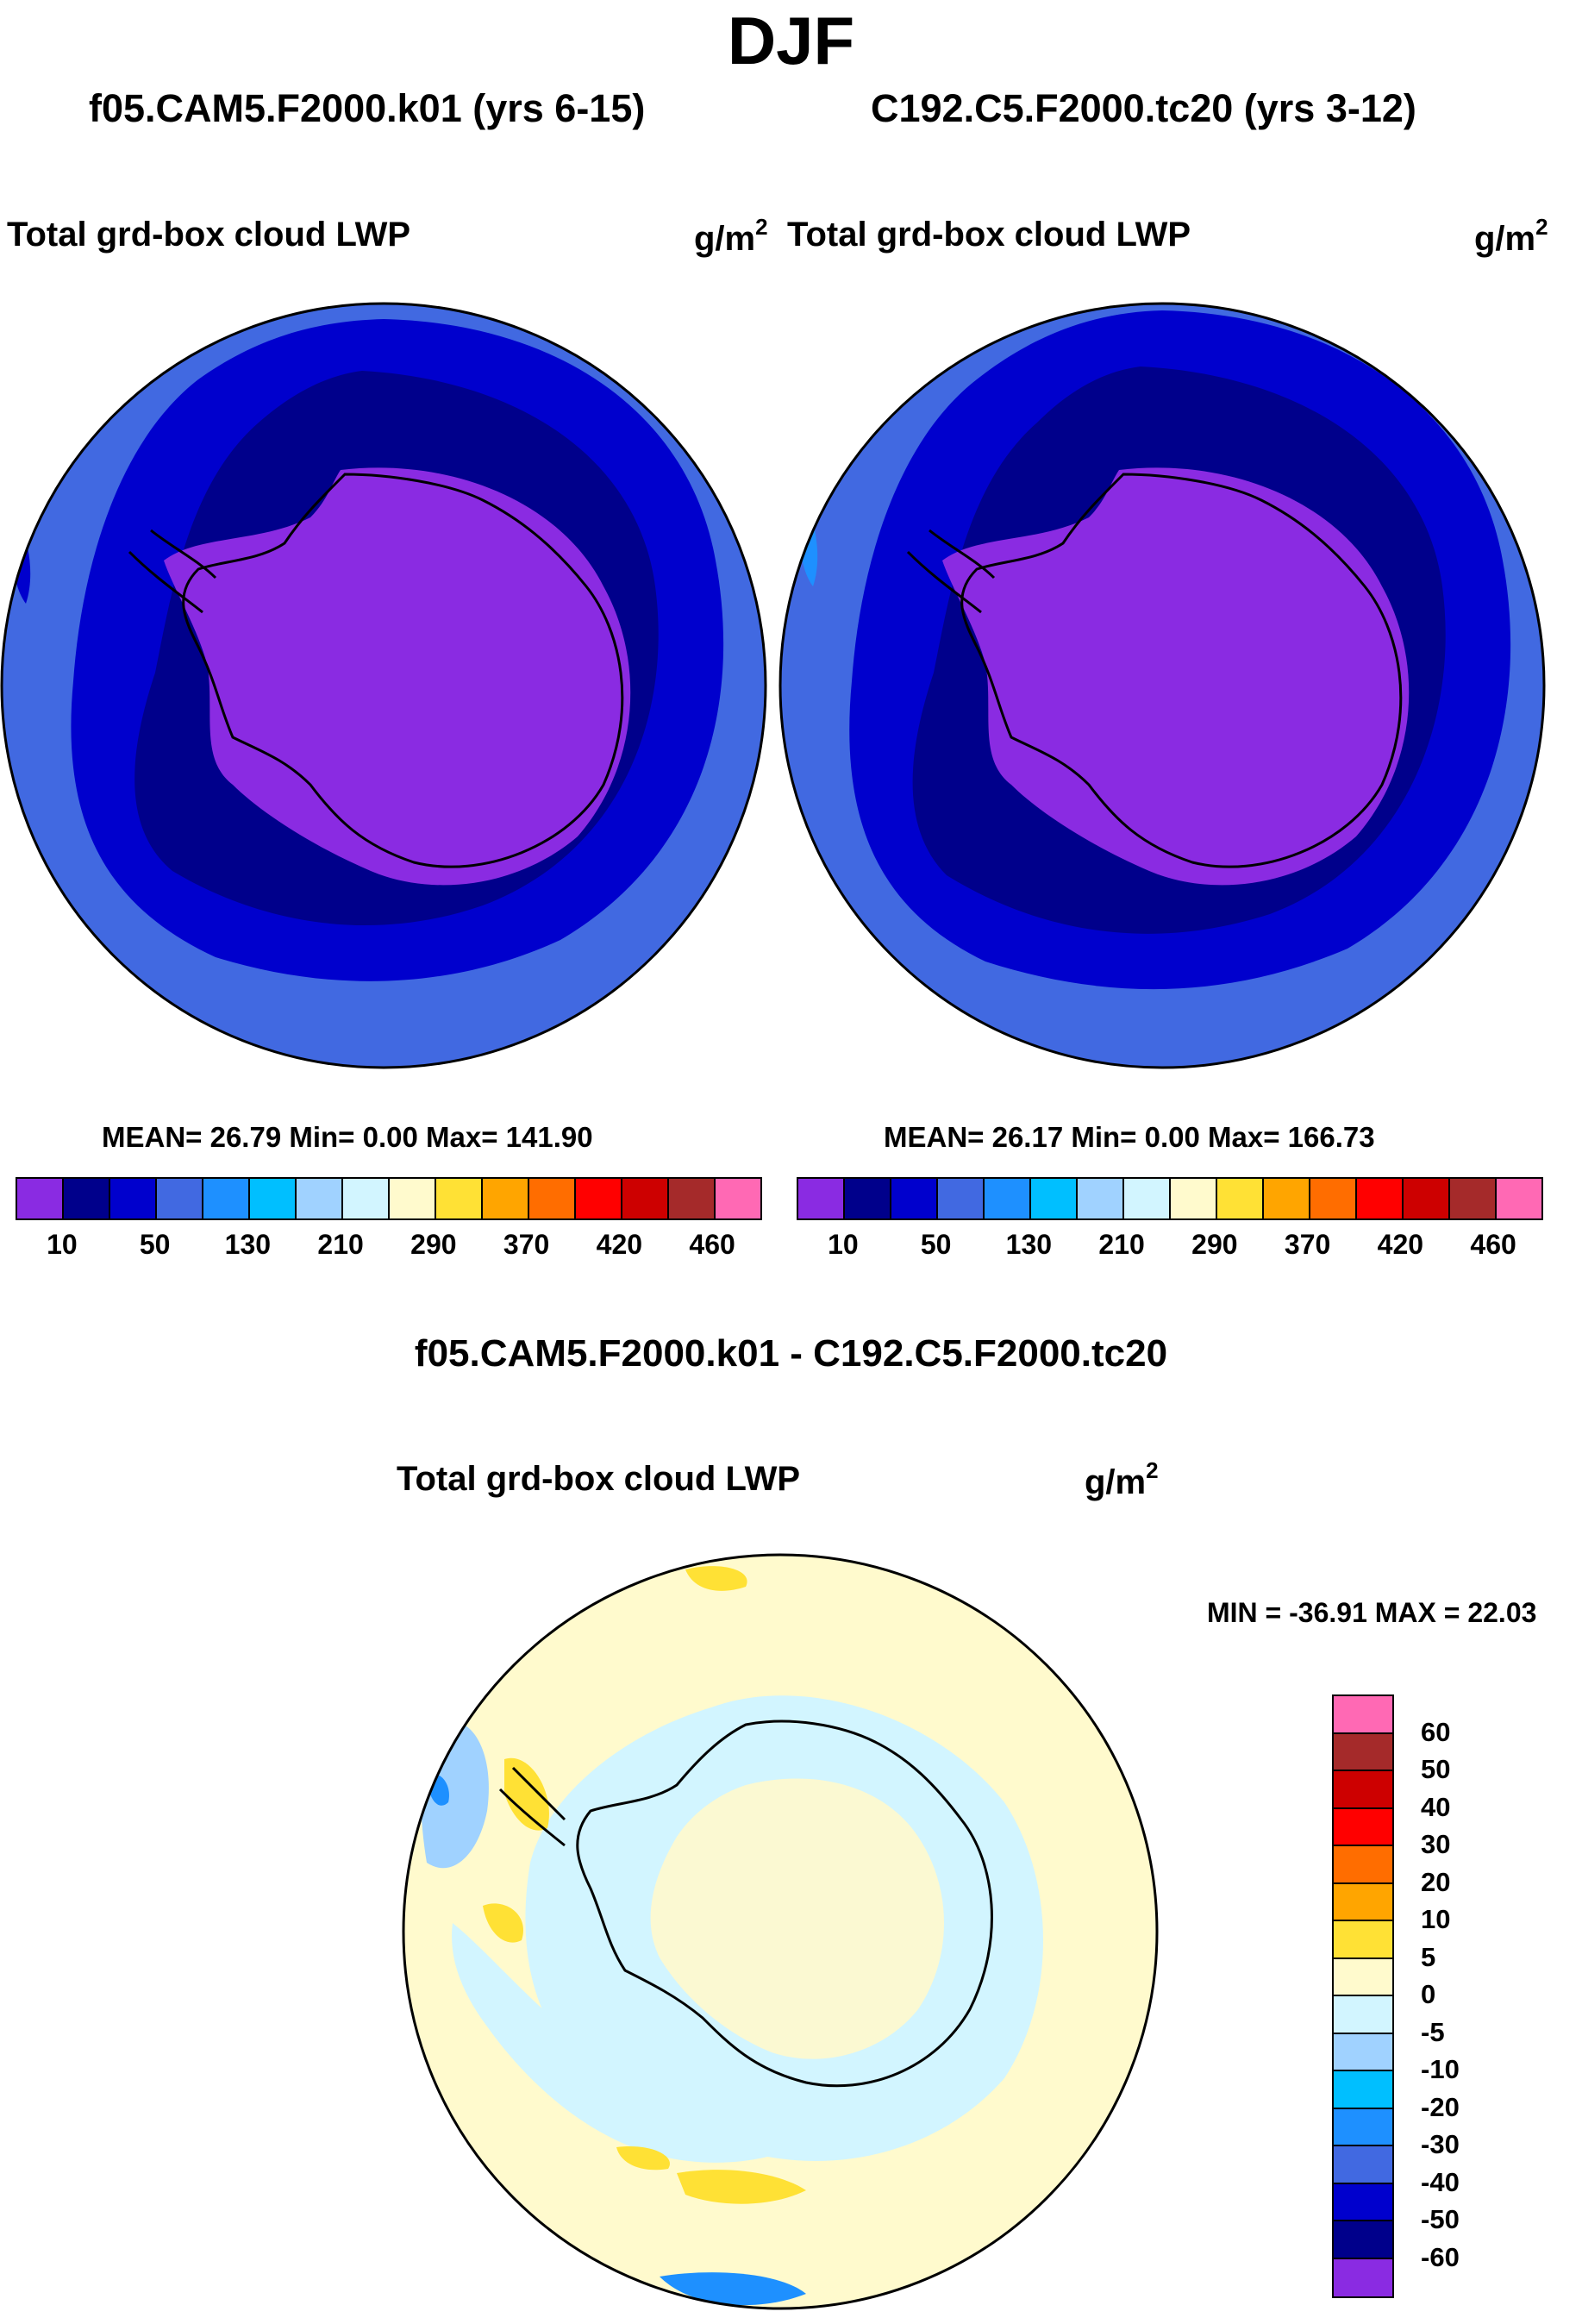 This screenshot has width=1582, height=2324. Describe the element at coordinates (1436, 1731) in the screenshot. I see `colorbar-tick-label: 60` at that location.